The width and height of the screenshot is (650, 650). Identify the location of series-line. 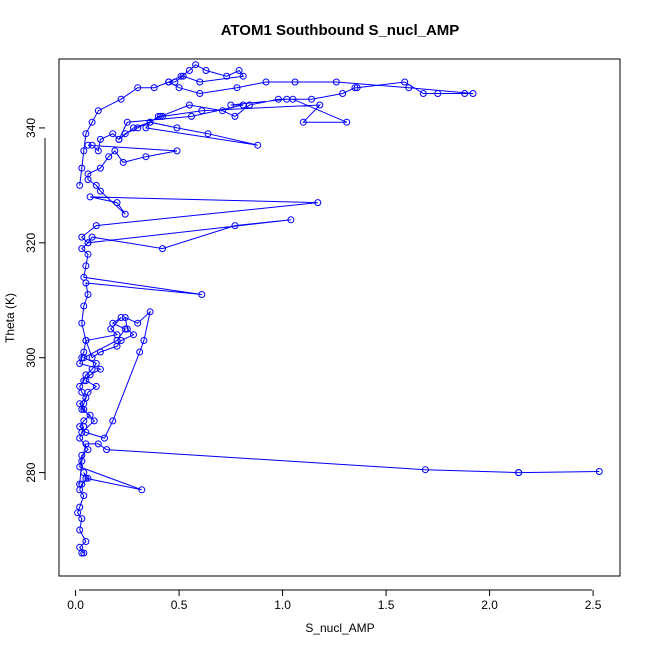
(339, 464).